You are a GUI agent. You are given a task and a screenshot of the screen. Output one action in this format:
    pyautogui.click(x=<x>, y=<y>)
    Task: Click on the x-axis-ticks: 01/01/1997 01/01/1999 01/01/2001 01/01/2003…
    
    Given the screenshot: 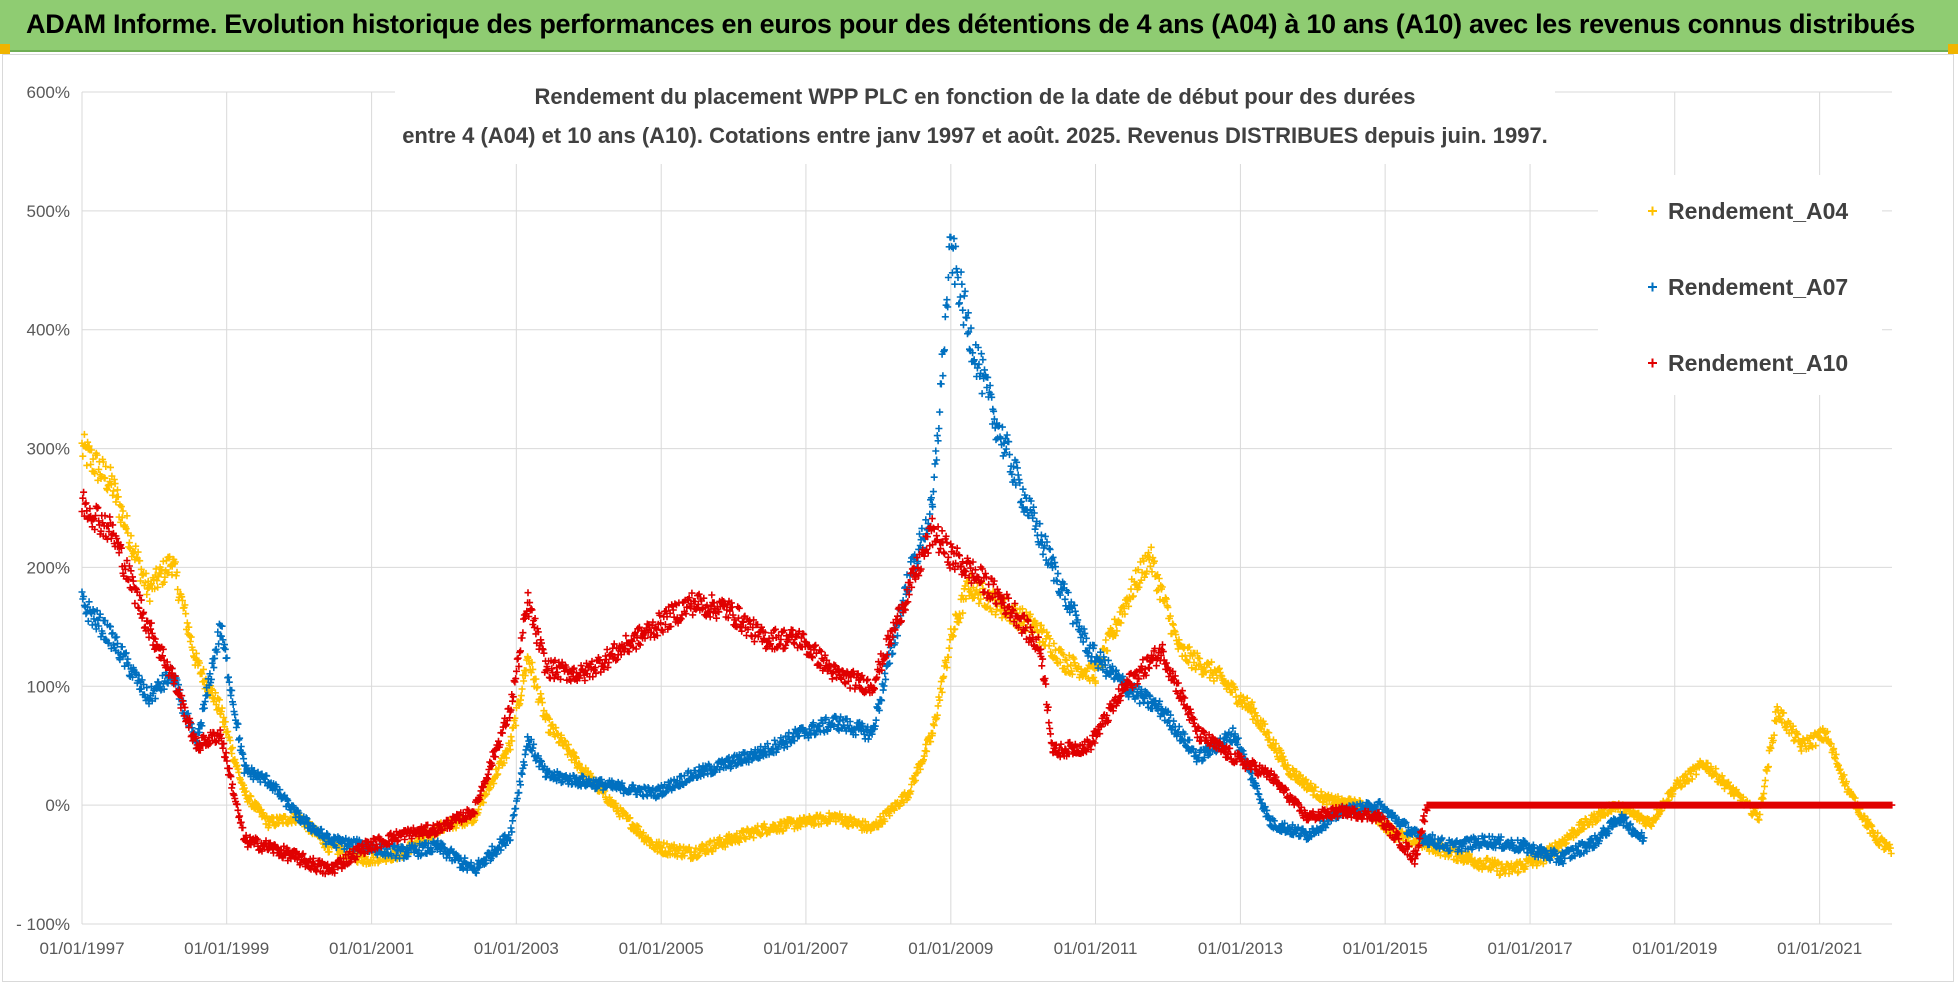 What is the action you would take?
    pyautogui.click(x=950, y=948)
    